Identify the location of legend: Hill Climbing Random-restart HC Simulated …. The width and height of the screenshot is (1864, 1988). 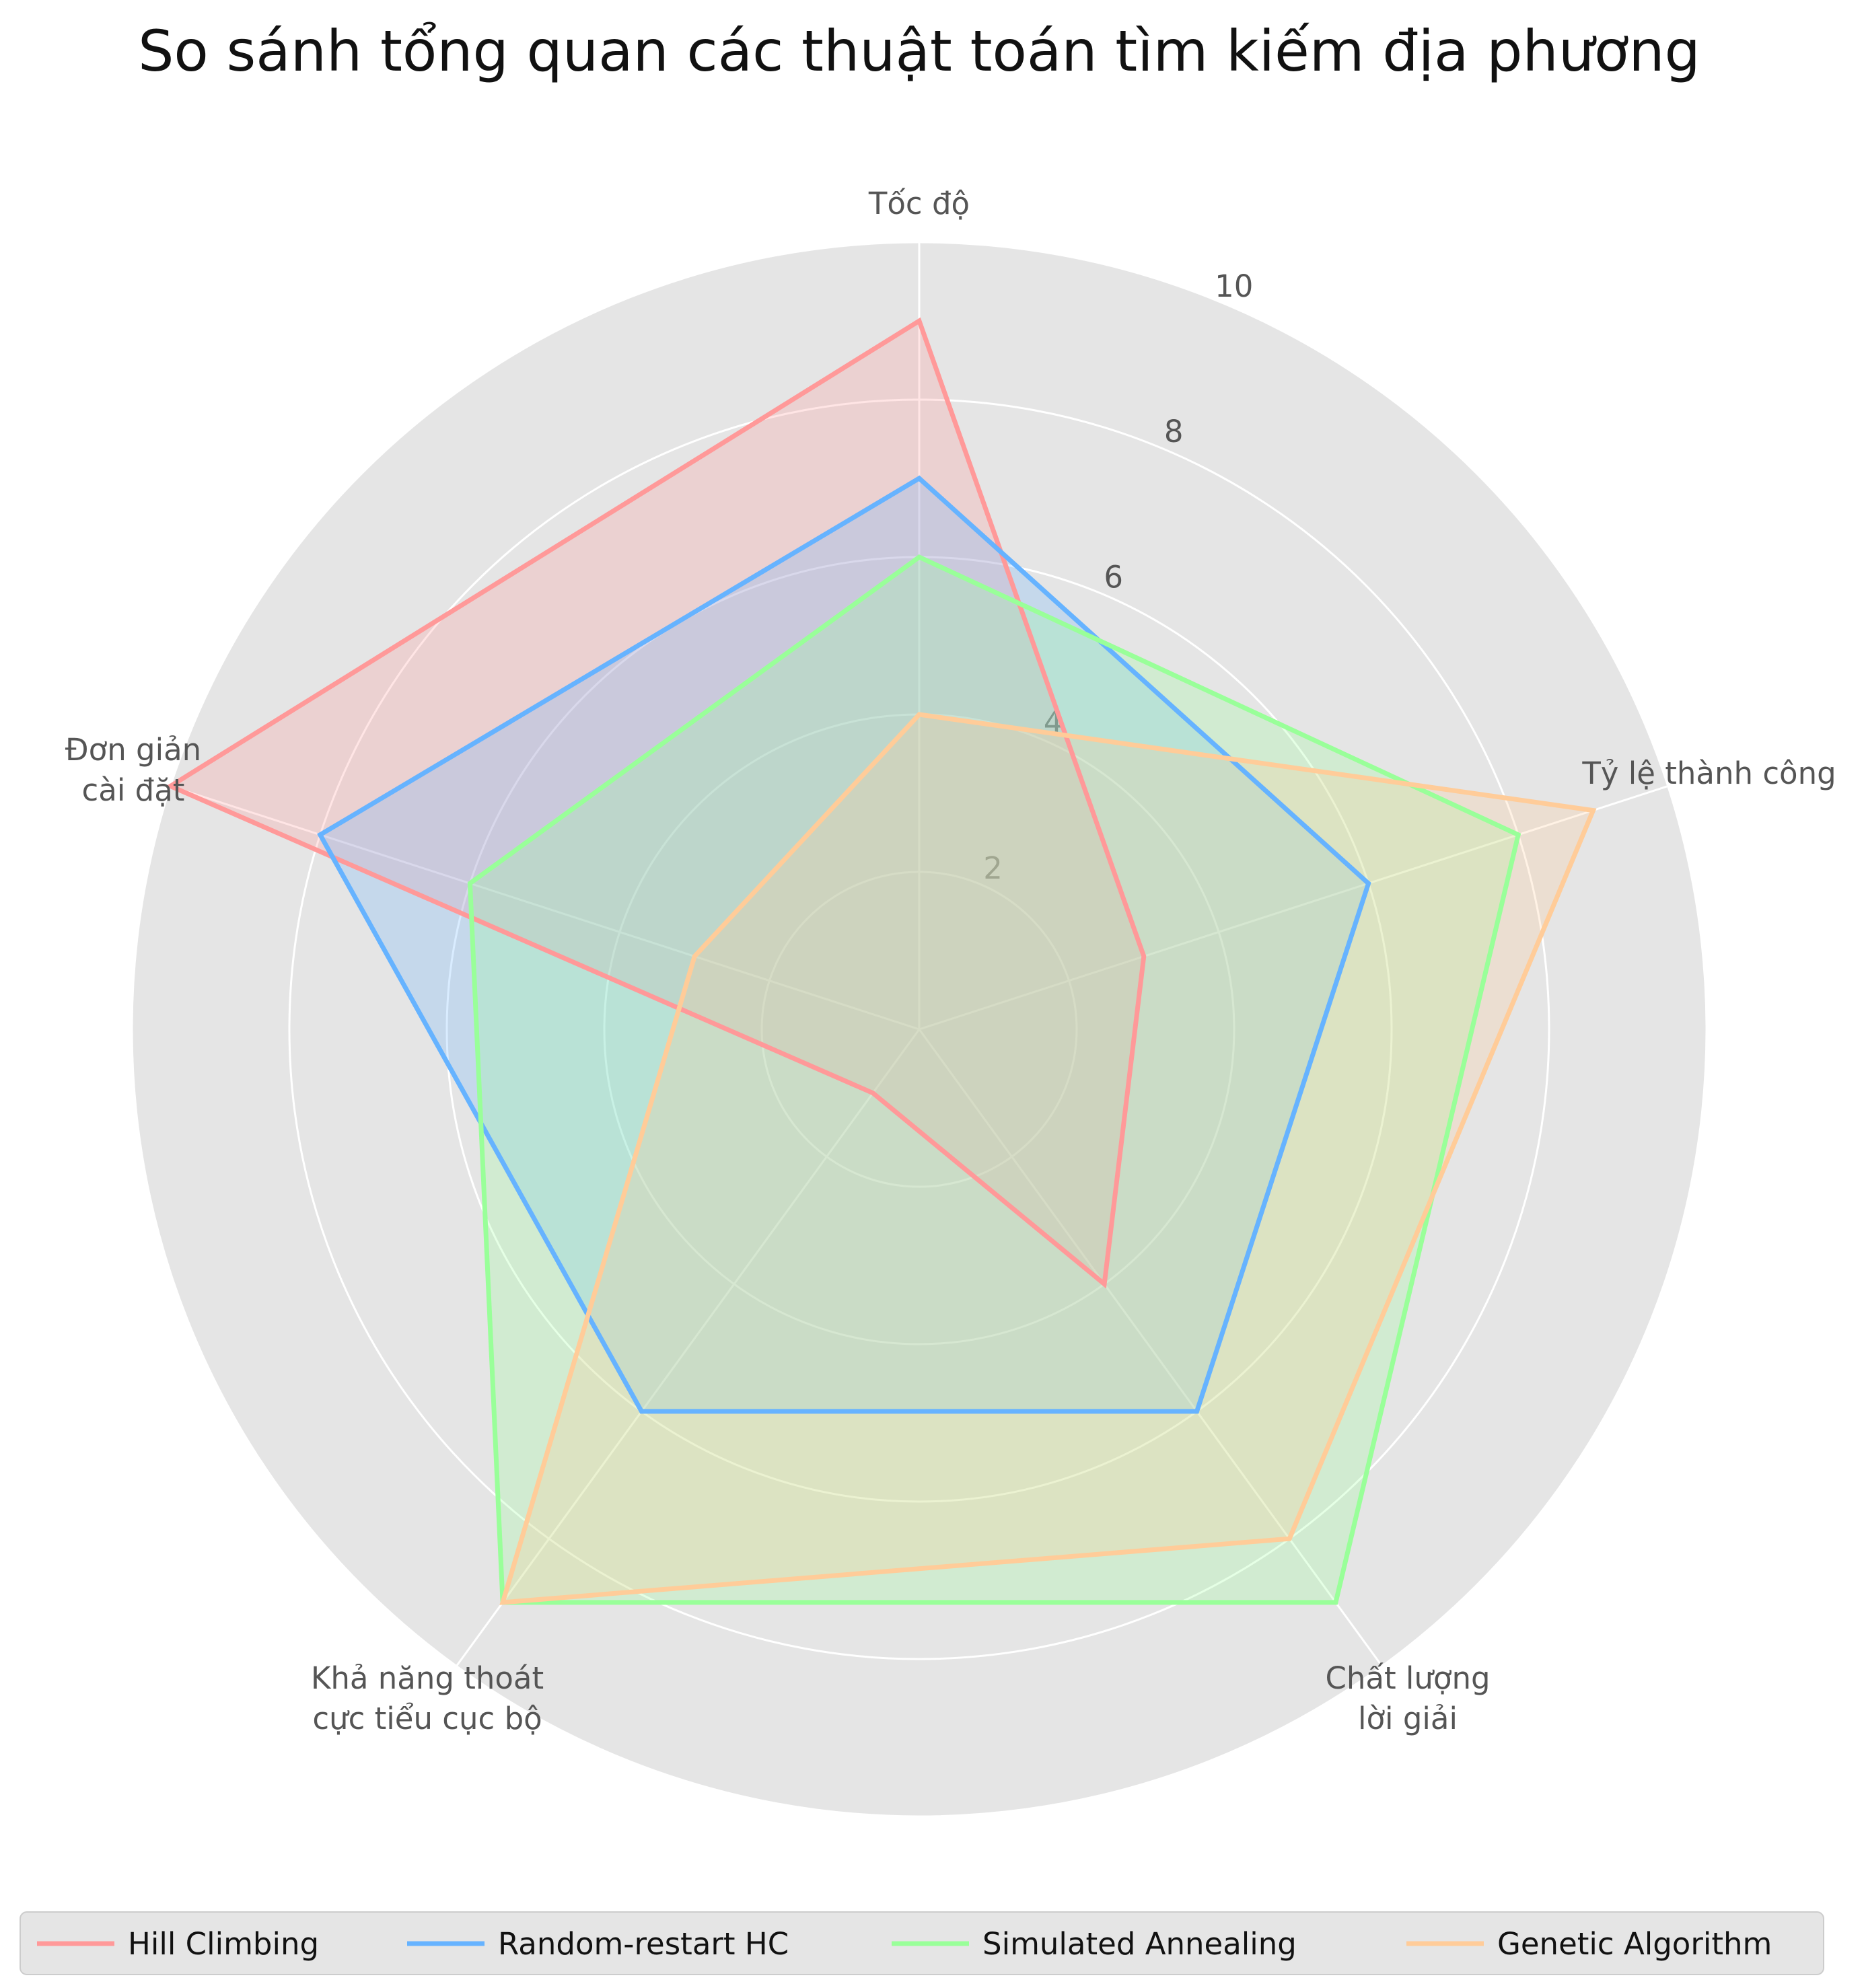
(922, 1943).